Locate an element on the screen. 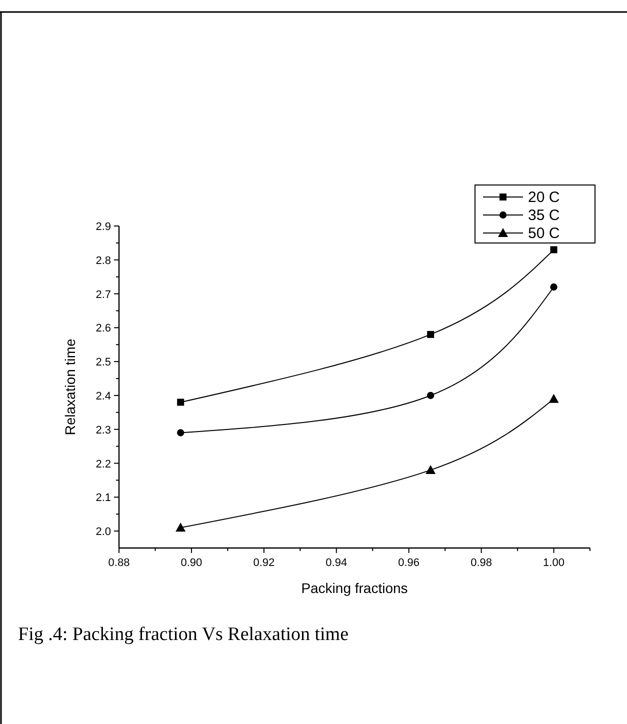 The height and width of the screenshot is (724, 627). y-axis-title: Relaxation time is located at coordinates (70, 387).